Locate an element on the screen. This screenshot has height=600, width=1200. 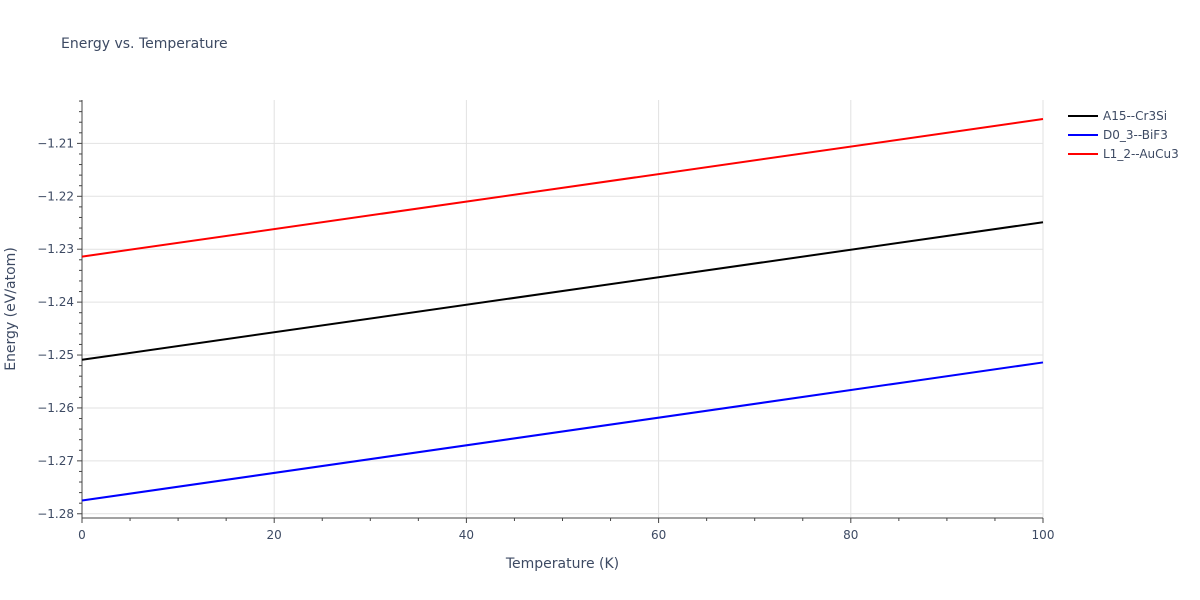
y-tick-label: −1.27 is located at coordinates (55, 461).